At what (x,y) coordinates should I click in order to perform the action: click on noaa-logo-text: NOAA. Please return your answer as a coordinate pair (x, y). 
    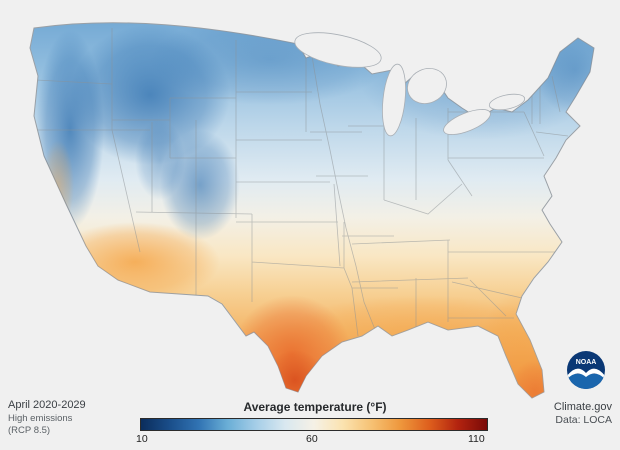
    Looking at the image, I should click on (586, 362).